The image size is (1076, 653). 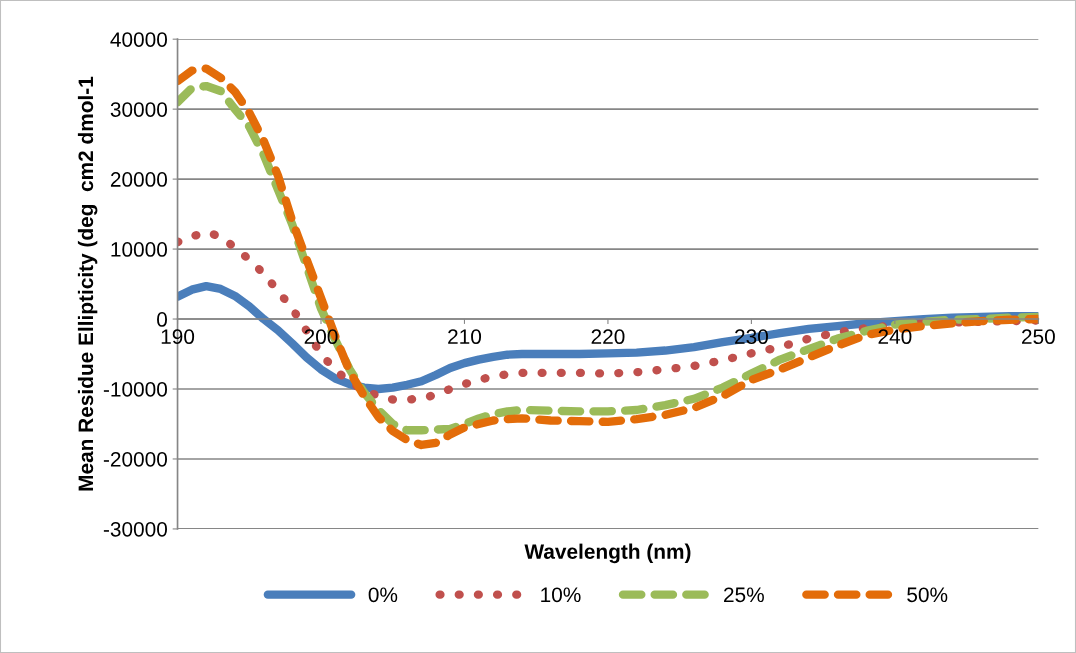 What do you see at coordinates (139, 249) in the screenshot?
I see `y-tick-label: 10000` at bounding box center [139, 249].